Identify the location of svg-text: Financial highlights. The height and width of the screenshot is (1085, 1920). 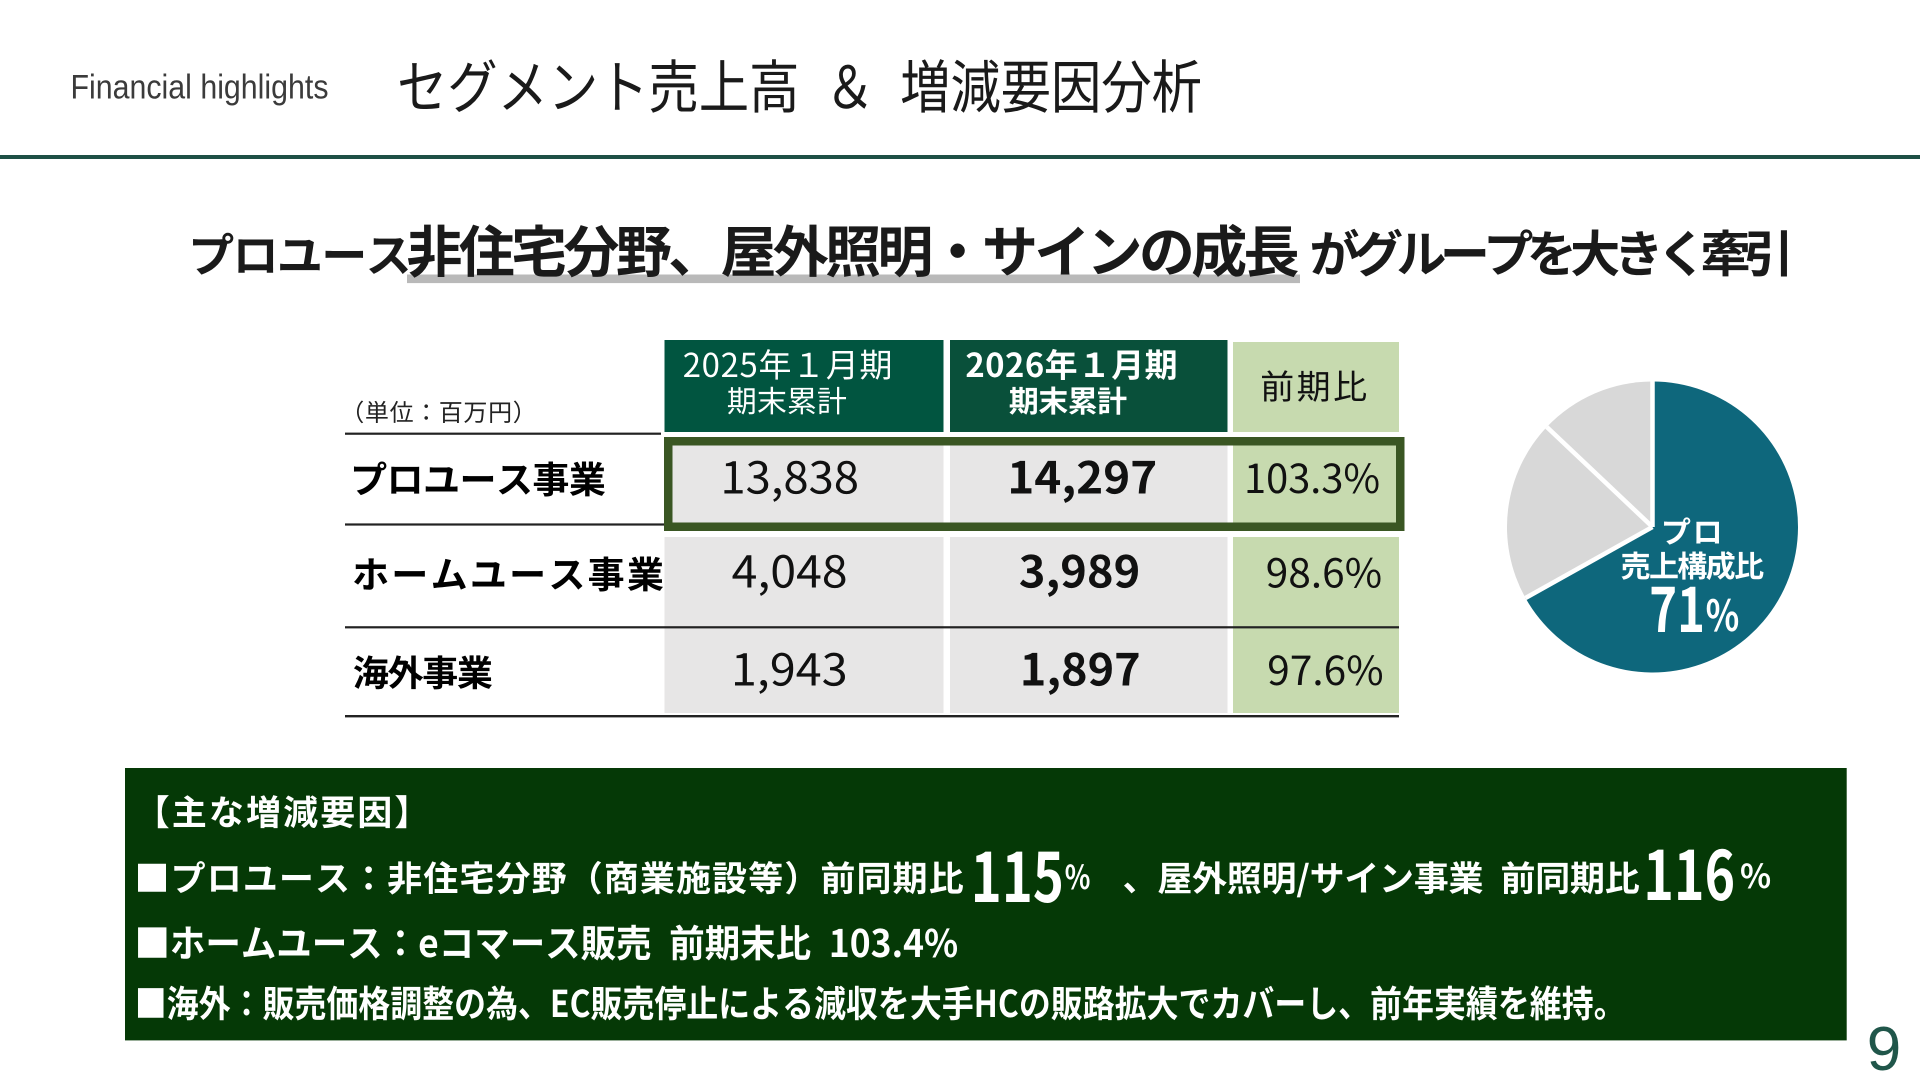
(200, 87).